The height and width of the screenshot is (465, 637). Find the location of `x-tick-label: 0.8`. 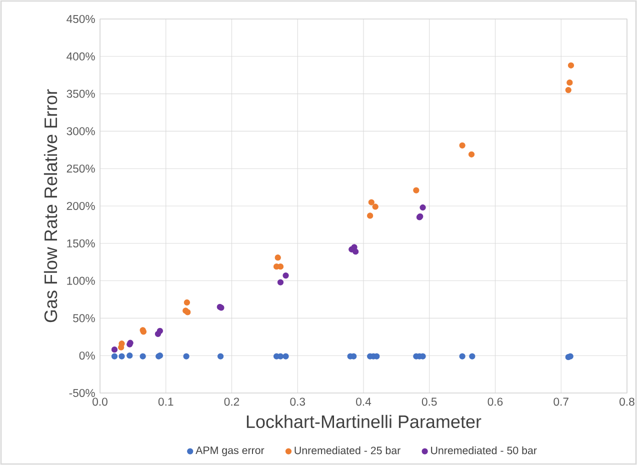

x-tick-label: 0.8 is located at coordinates (627, 402).